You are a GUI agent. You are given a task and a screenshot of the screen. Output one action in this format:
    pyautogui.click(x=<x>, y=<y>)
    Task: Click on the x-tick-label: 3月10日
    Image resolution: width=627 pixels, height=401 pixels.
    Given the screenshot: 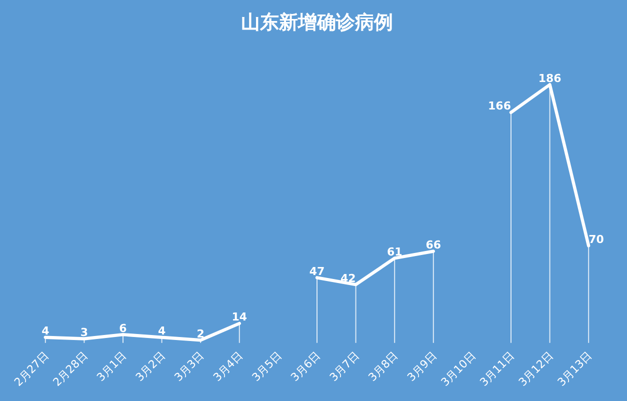 What is the action you would take?
    pyautogui.click(x=458, y=369)
    